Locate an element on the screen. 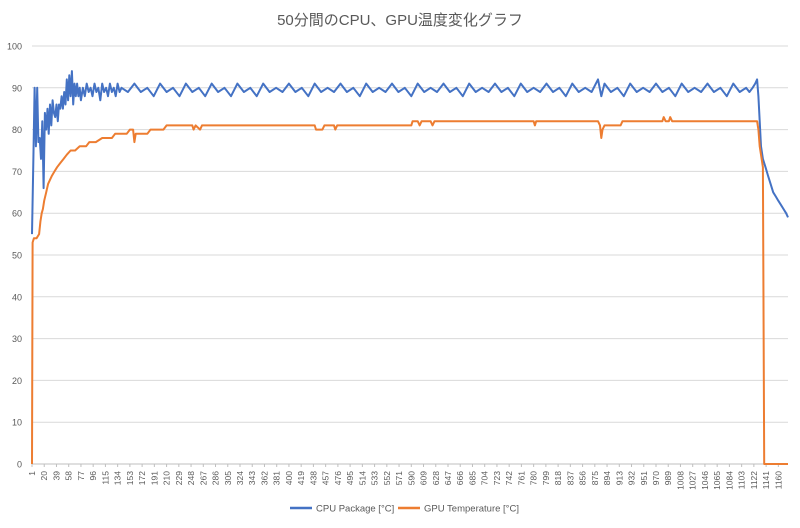 The height and width of the screenshot is (528, 800). x-tick-label: 913 is located at coordinates (619, 478).